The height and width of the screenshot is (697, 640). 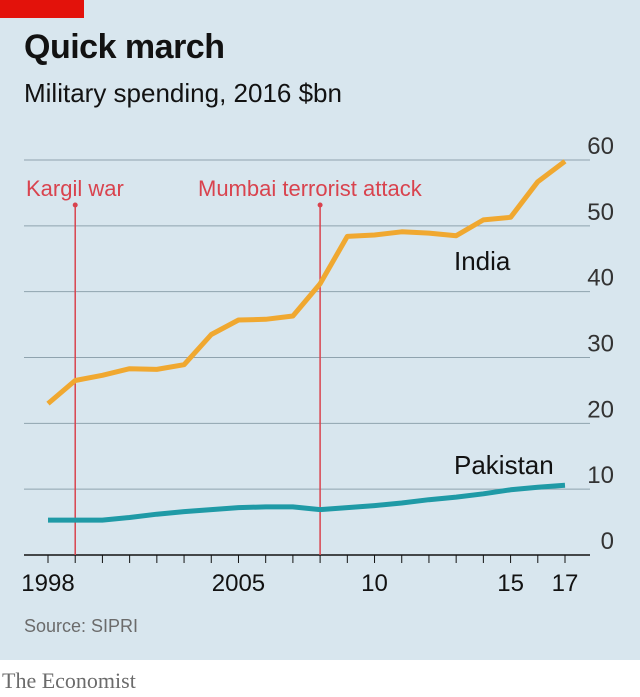 I want to click on chart-title: Quick march, so click(x=124, y=47).